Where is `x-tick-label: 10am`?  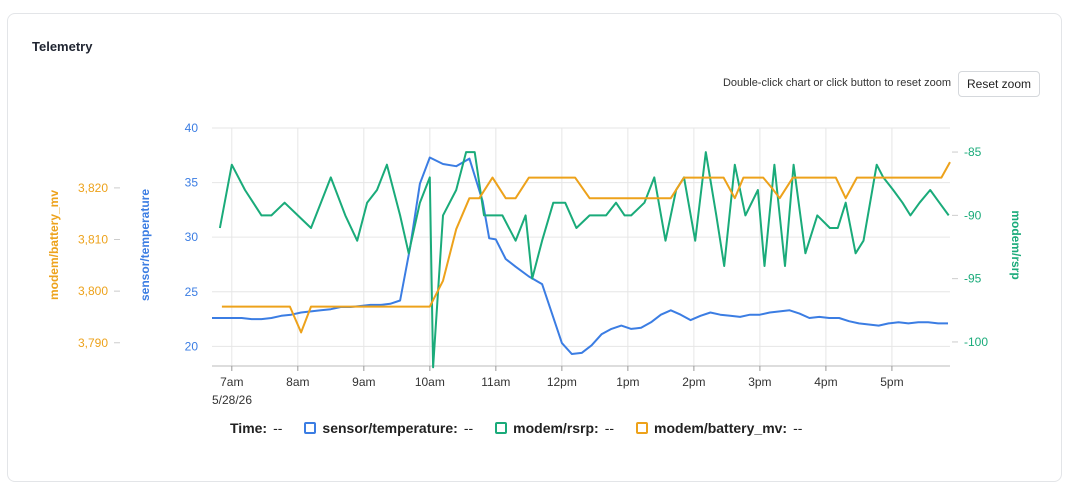
x-tick-label: 10am is located at coordinates (430, 382).